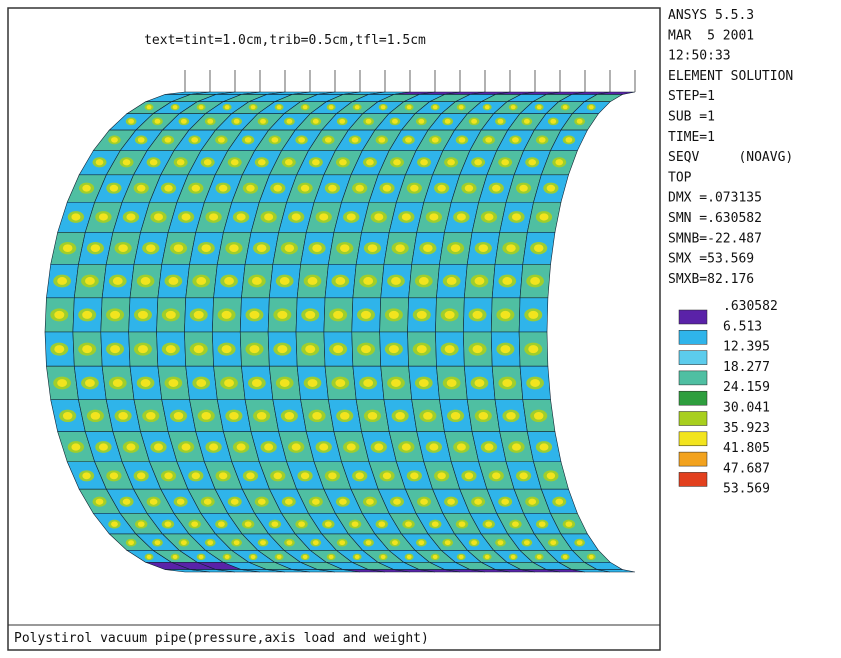 The height and width of the screenshot is (658, 841). Describe the element at coordinates (742, 326) in the screenshot. I see `legend-level: 6.513` at that location.